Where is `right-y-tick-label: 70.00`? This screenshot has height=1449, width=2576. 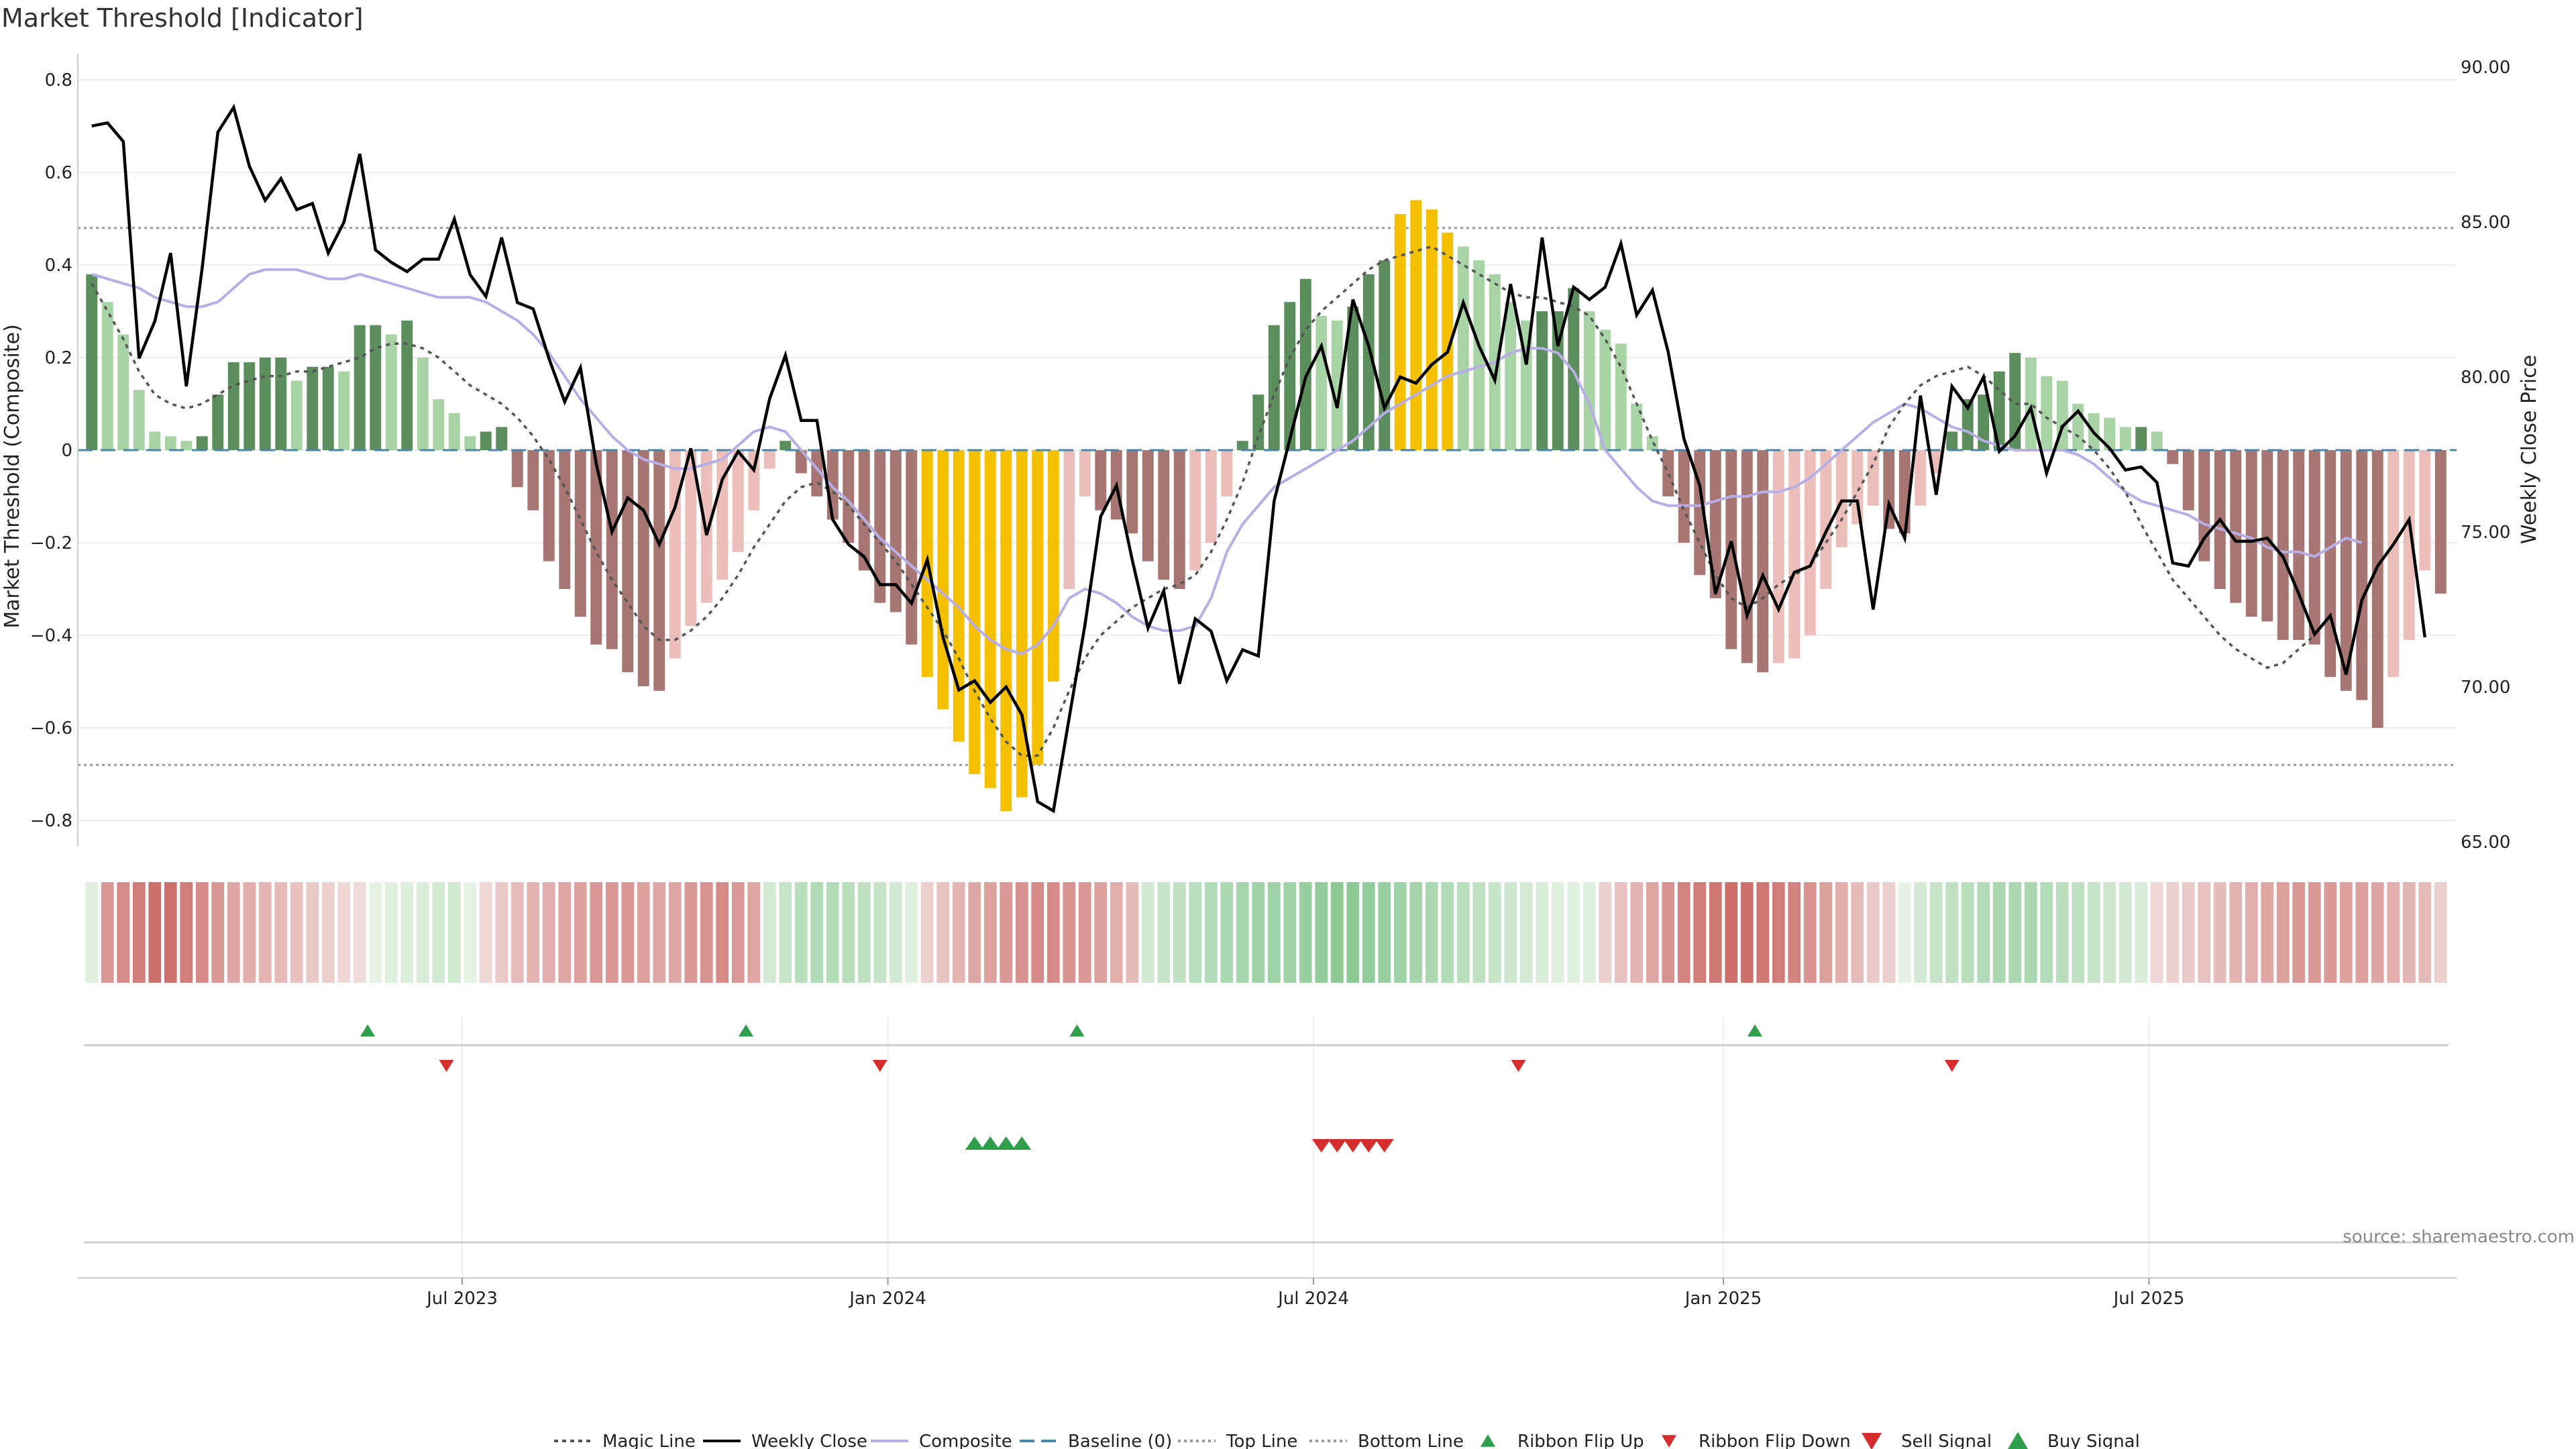 right-y-tick-label: 70.00 is located at coordinates (2485, 688).